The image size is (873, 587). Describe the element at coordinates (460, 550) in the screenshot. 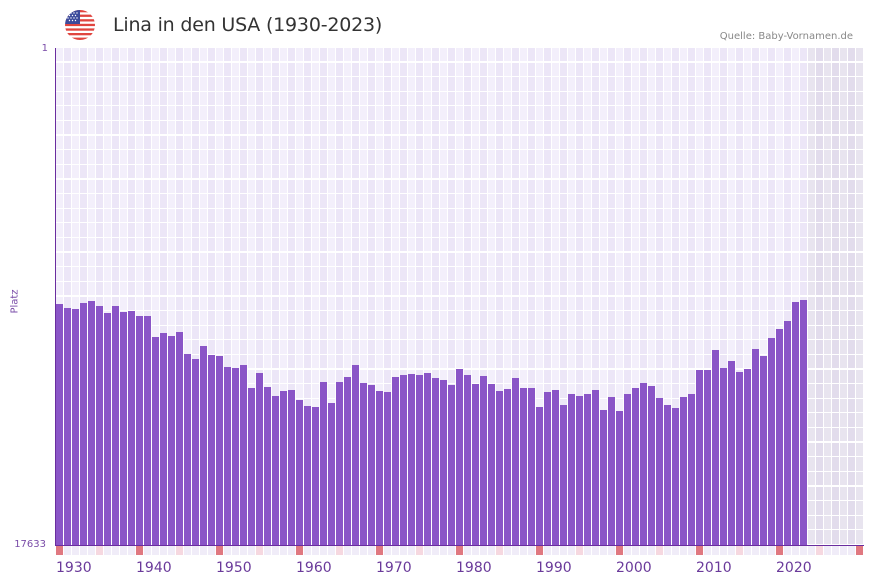

I see `year-tick-strip` at that location.